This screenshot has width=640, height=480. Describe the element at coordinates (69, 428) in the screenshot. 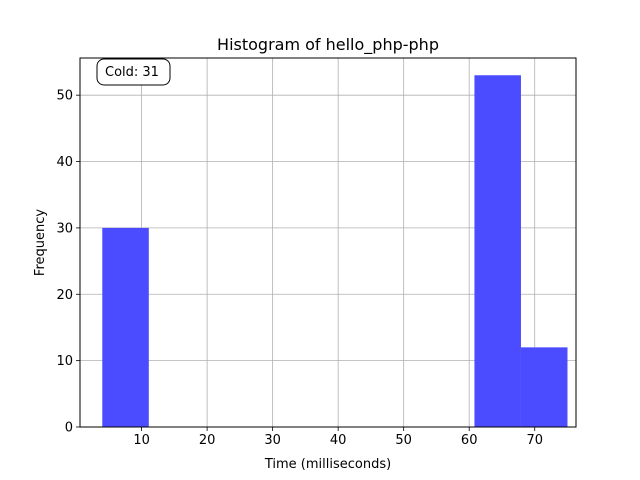

I see `y-tick-label: 0` at that location.